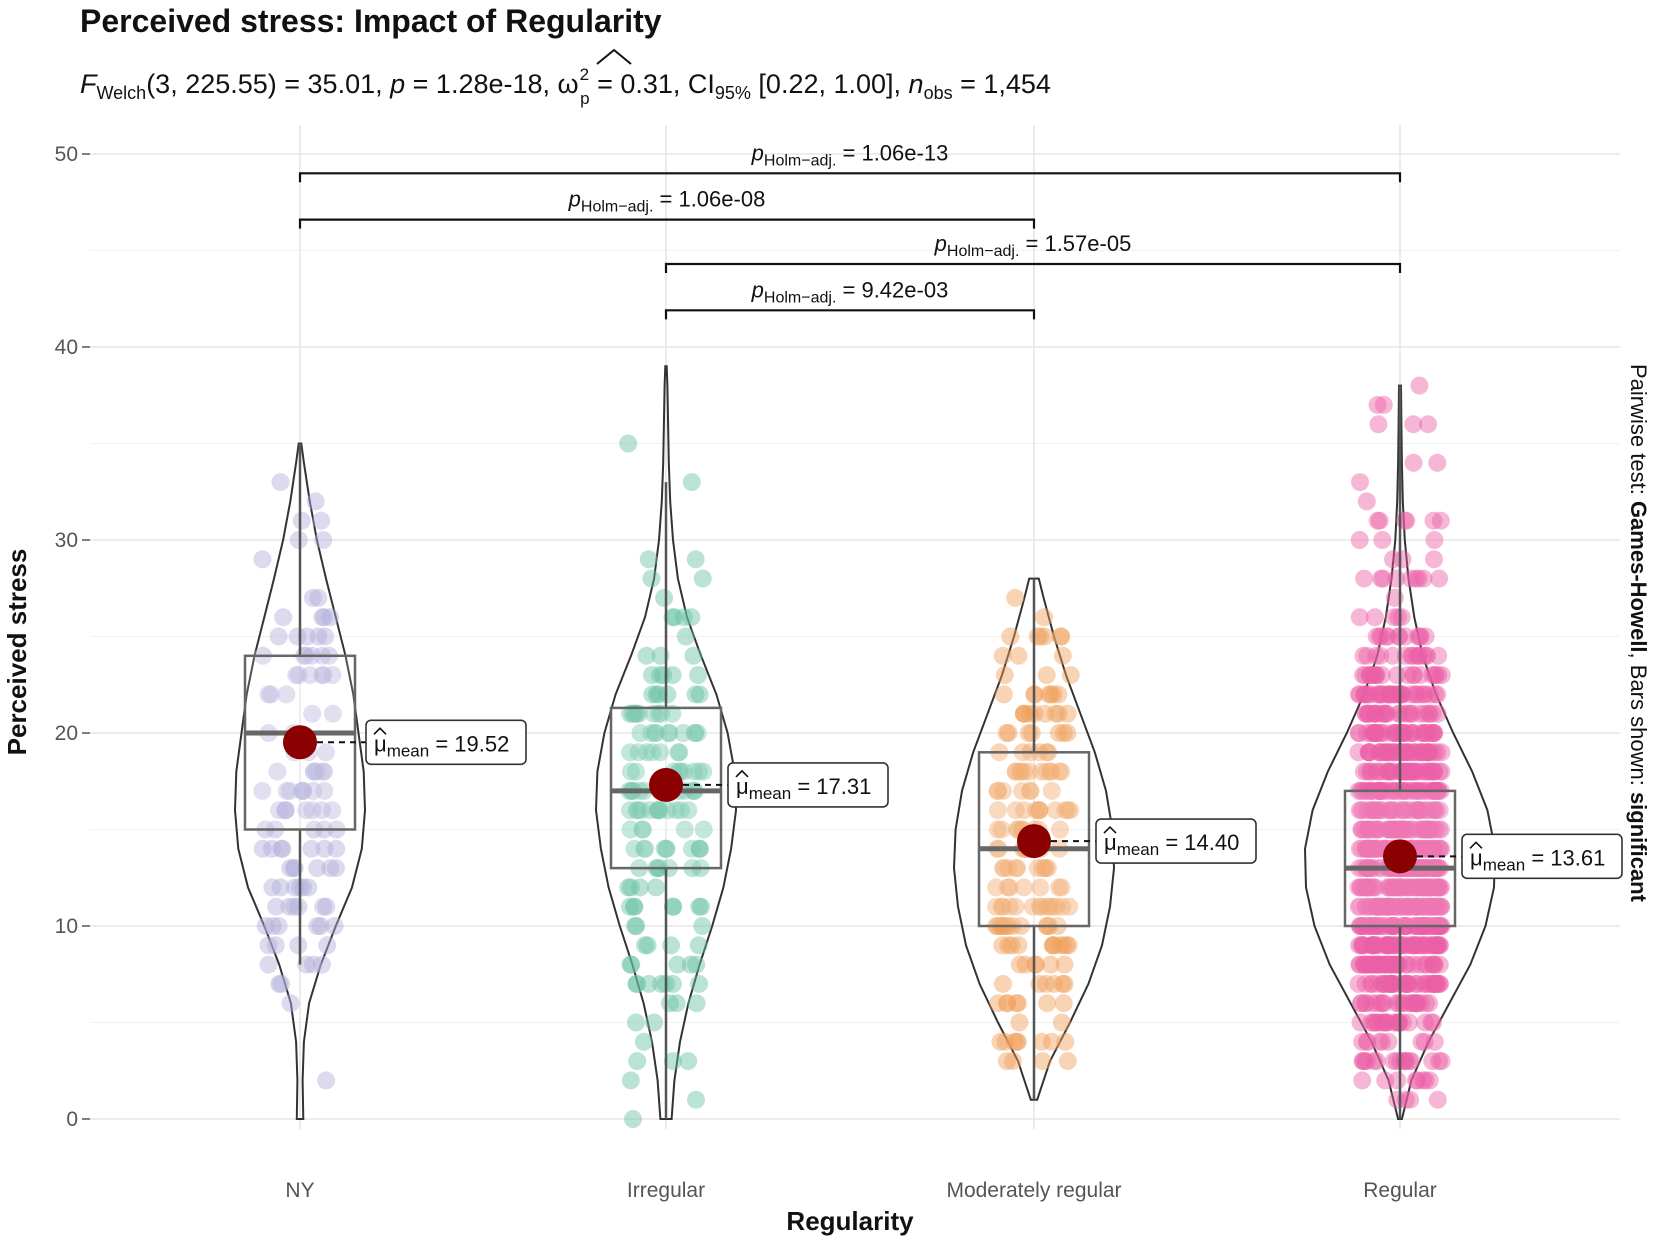  What do you see at coordinates (757, 289) in the screenshot?
I see `bracket-p-symbol: p` at bounding box center [757, 289].